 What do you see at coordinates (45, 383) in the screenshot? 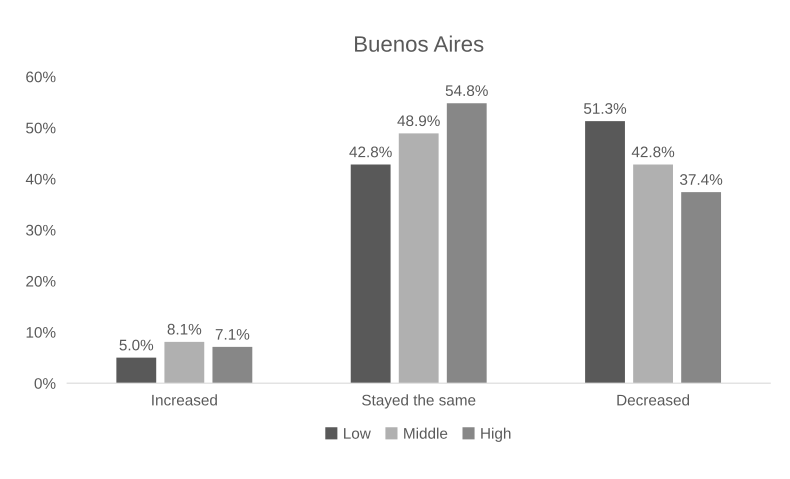
I see `y-tick-label: 0%` at bounding box center [45, 383].